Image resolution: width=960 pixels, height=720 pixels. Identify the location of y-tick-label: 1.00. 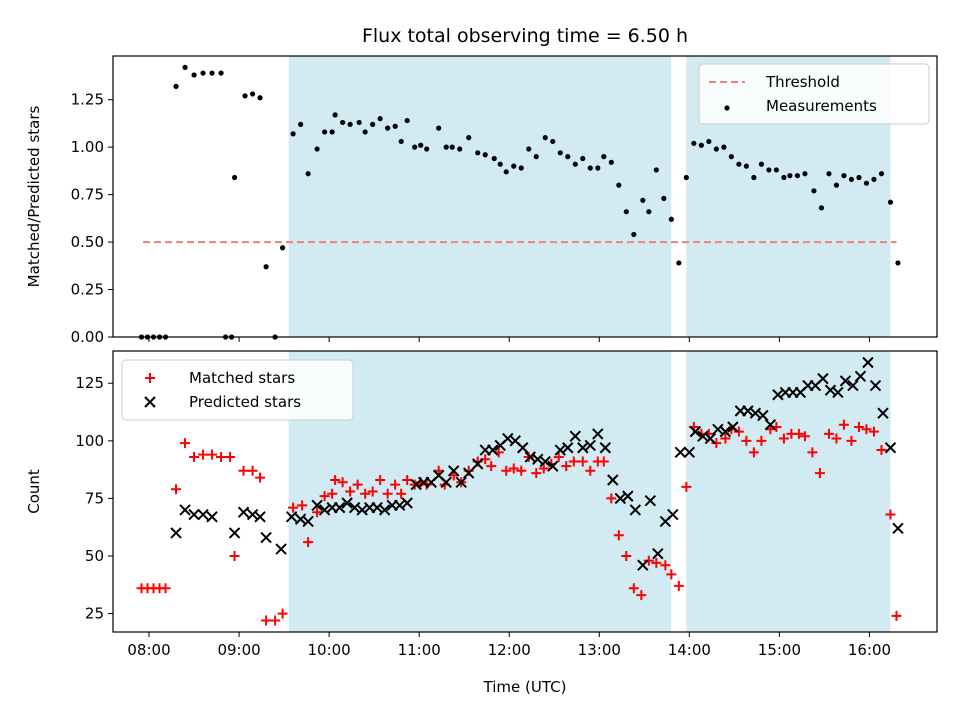
(87, 147).